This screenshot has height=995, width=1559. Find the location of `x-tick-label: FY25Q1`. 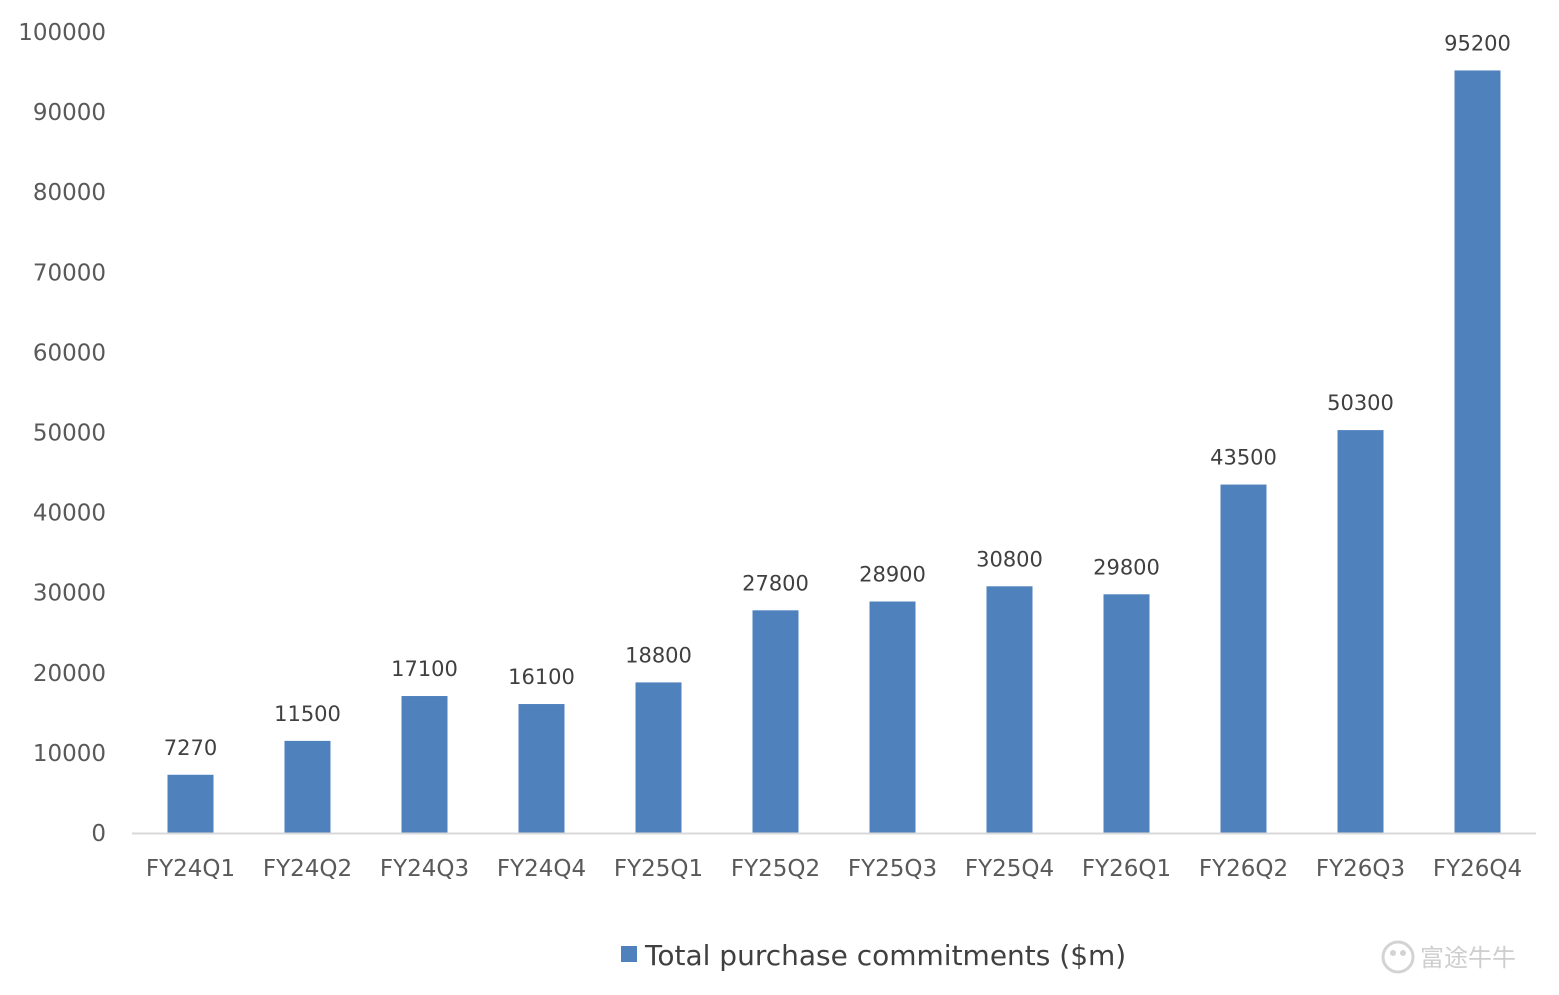

x-tick-label: FY25Q1 is located at coordinates (658, 869).